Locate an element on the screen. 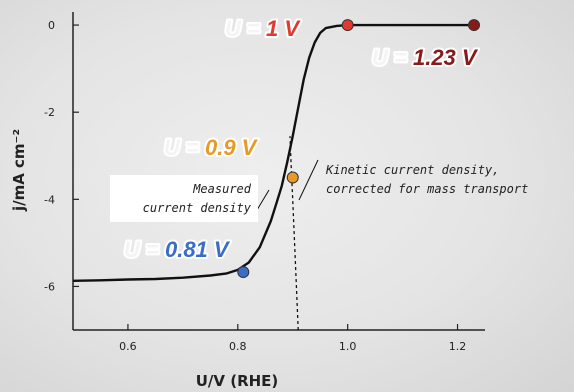 This screenshot has width=574, height=392. y-tick-label: -6 is located at coordinates (49, 286).